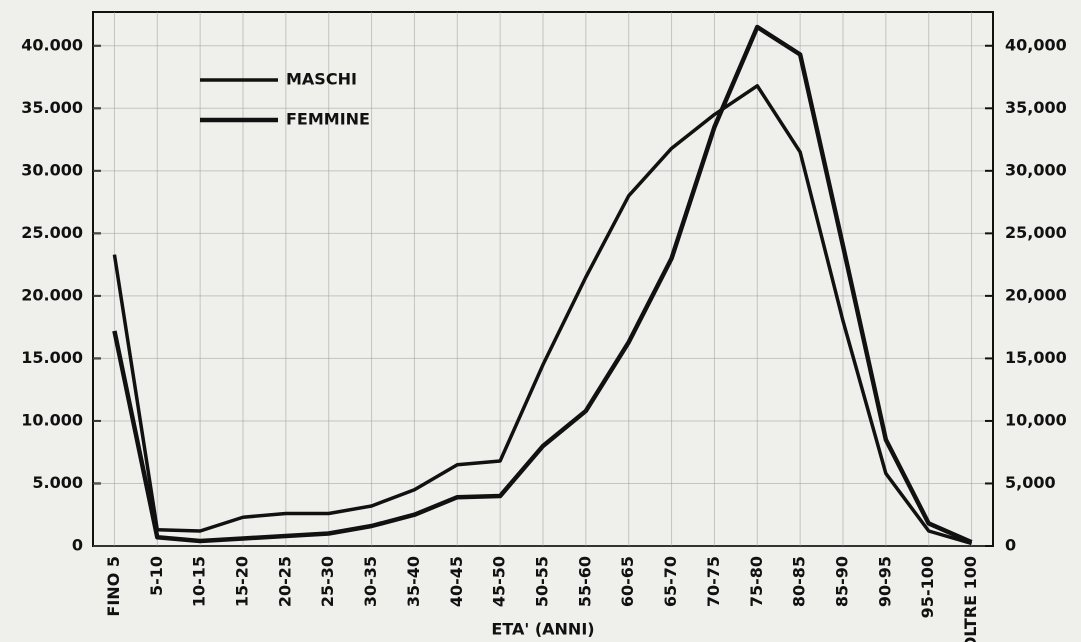  I want to click on y2-tick-label: 25,000, so click(1036, 232).